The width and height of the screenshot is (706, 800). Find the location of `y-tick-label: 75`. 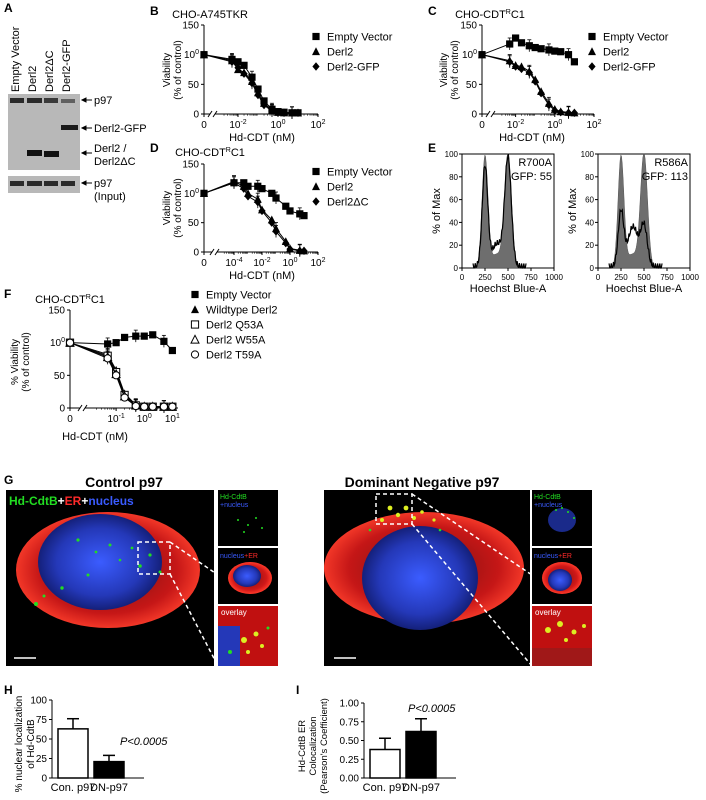

y-tick-label: 75 is located at coordinates (42, 720).